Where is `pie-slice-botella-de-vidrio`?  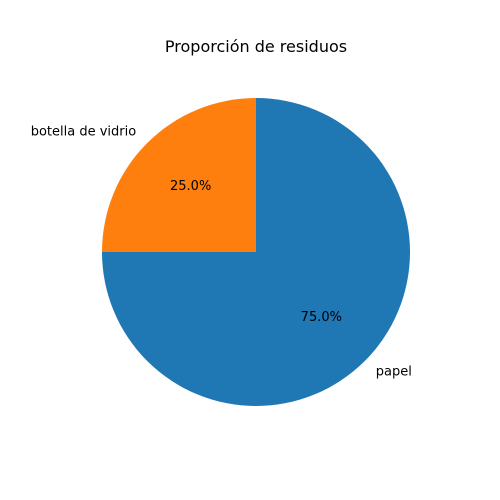 pie-slice-botella-de-vidrio is located at coordinates (179, 175).